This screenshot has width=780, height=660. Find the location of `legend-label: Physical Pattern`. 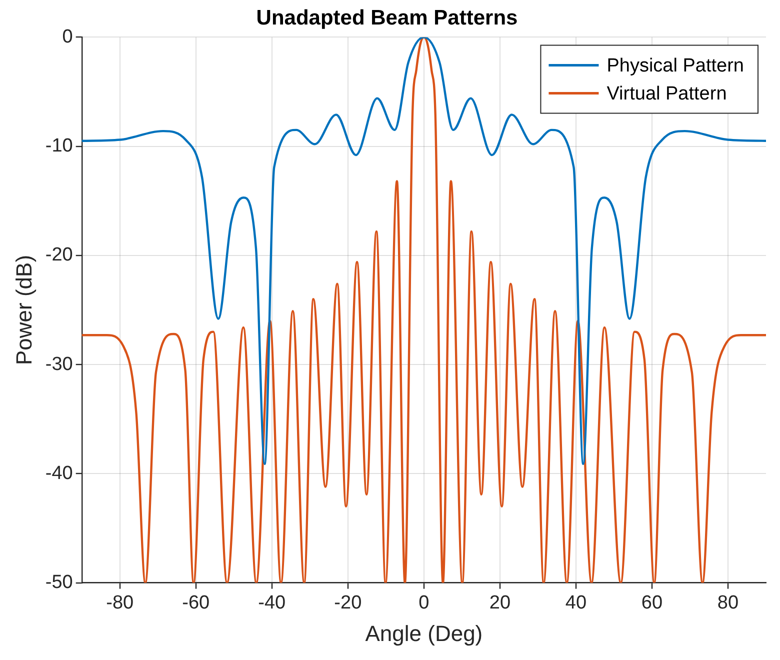

legend-label: Physical Pattern is located at coordinates (675, 65).